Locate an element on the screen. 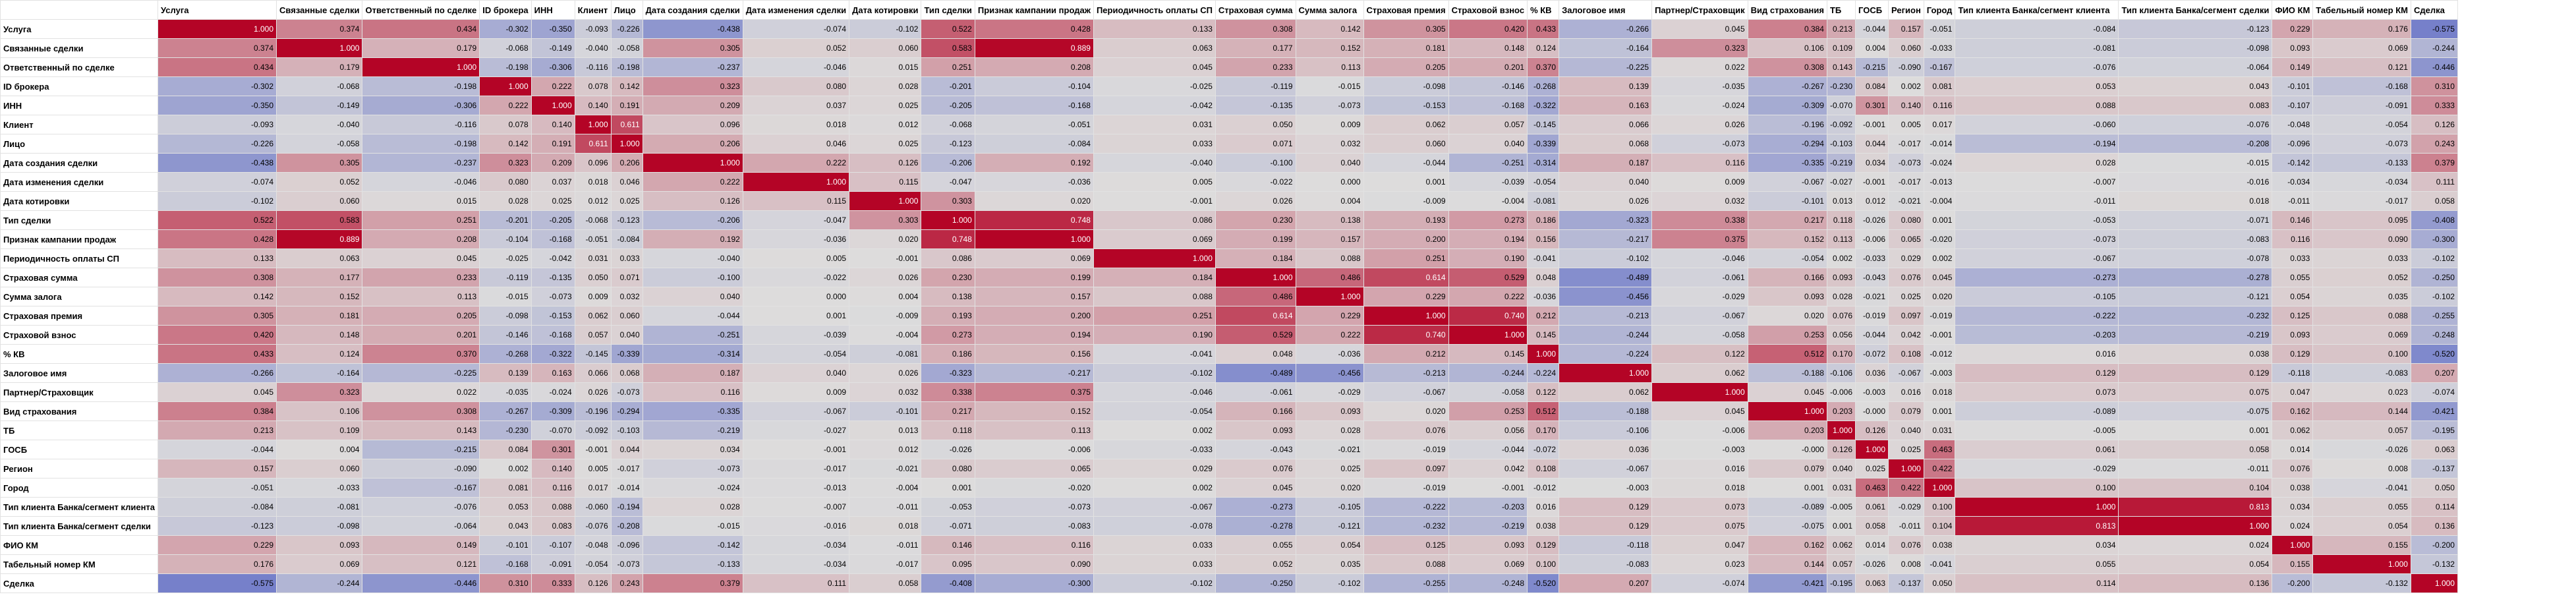 This screenshot has width=2576, height=609. correlation-cell: -0.068 is located at coordinates (506, 48).